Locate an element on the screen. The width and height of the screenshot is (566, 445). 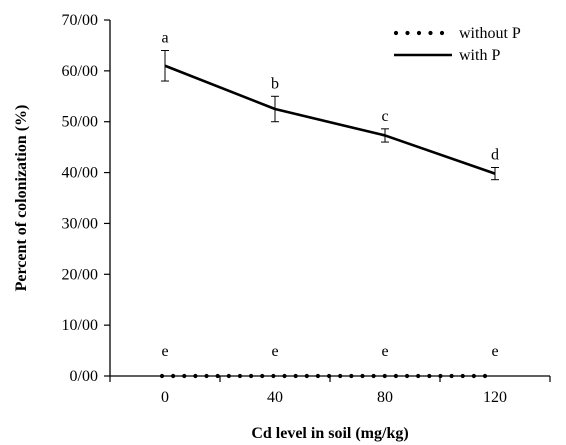
x-tick-label: 80 is located at coordinates (385, 397).